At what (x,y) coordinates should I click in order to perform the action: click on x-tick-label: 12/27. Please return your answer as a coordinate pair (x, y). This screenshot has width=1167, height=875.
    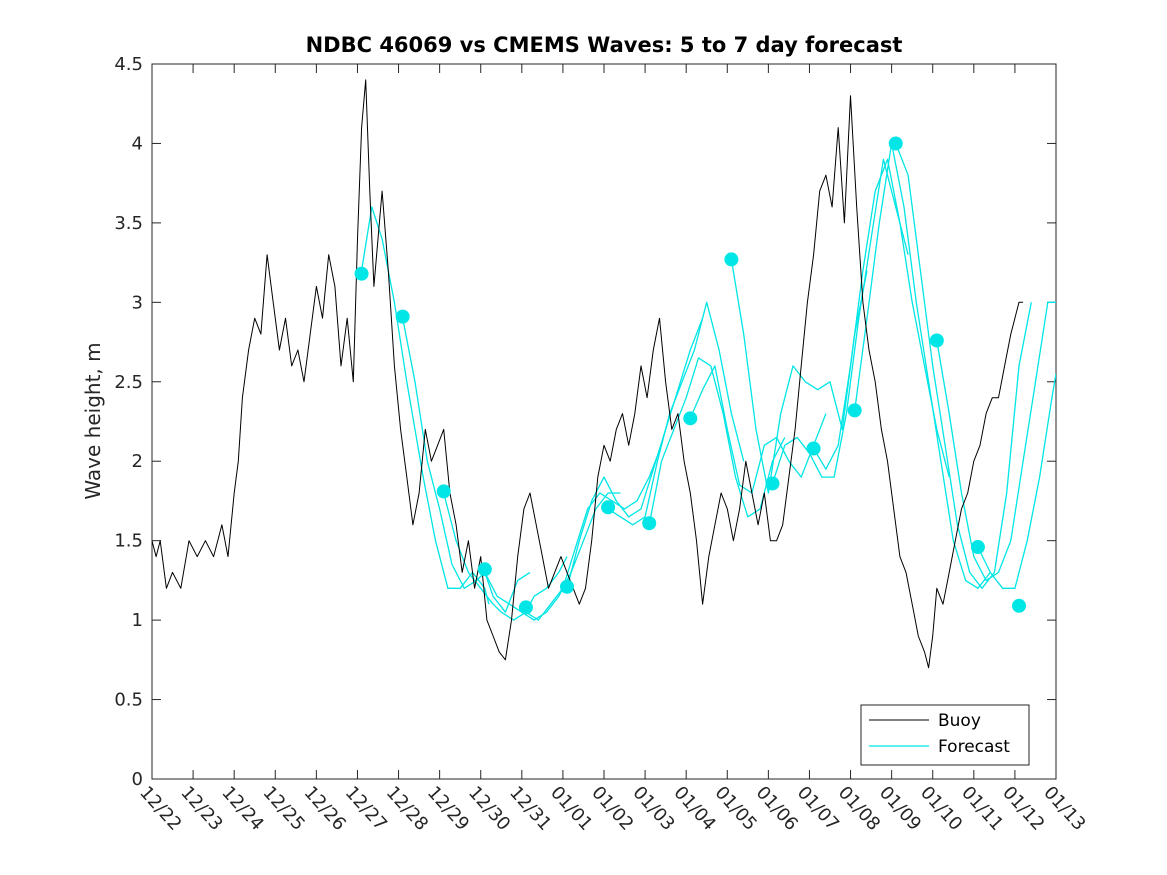
    Looking at the image, I should click on (366, 808).